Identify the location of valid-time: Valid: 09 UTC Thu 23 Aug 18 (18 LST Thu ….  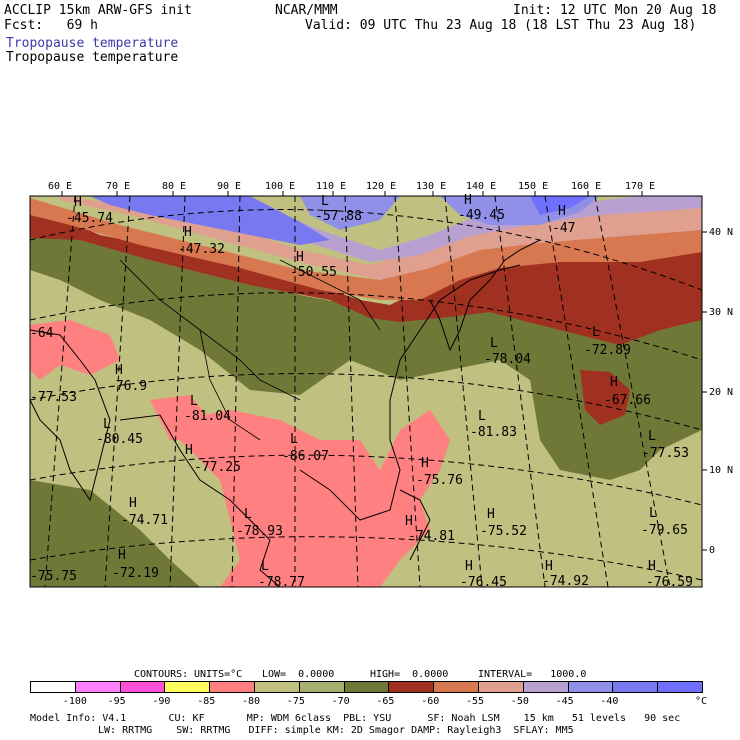
(501, 25).